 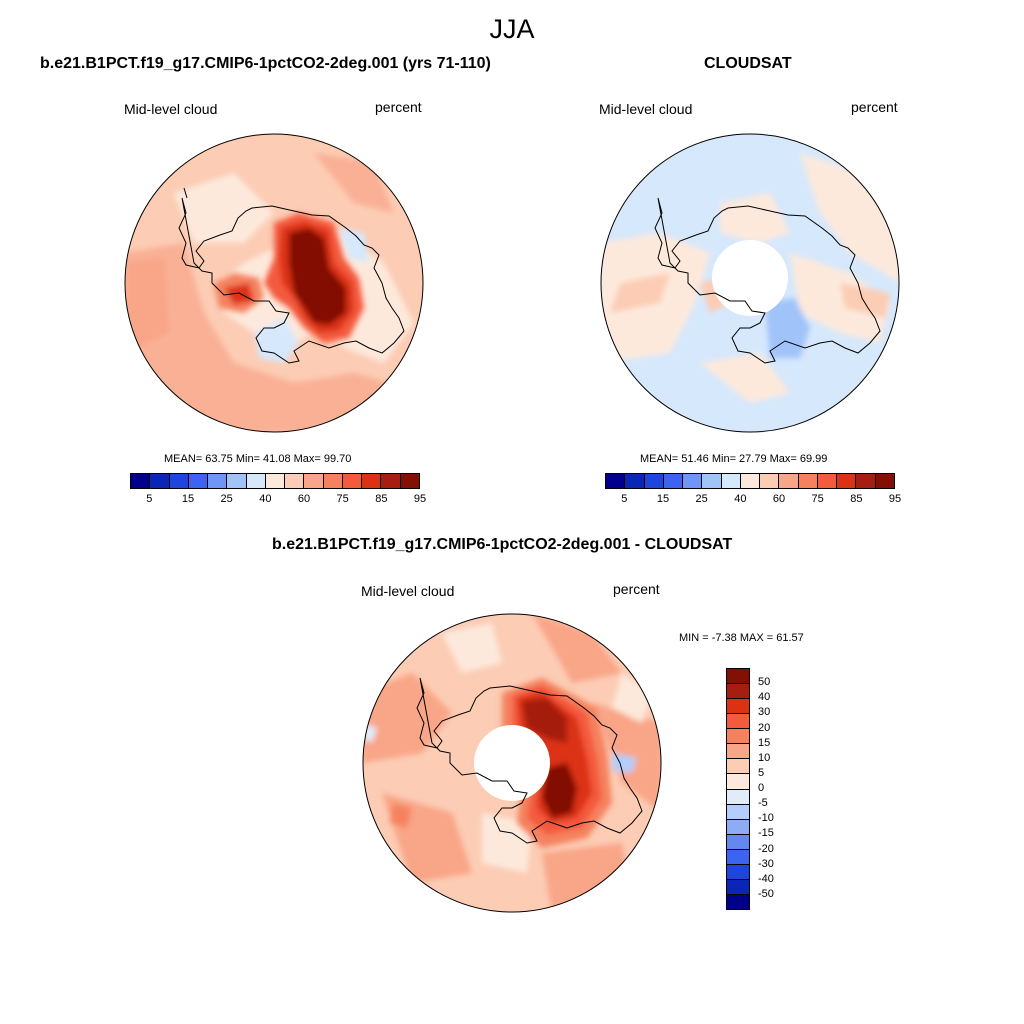 I want to click on obs-units-label: percent, so click(x=874, y=107).